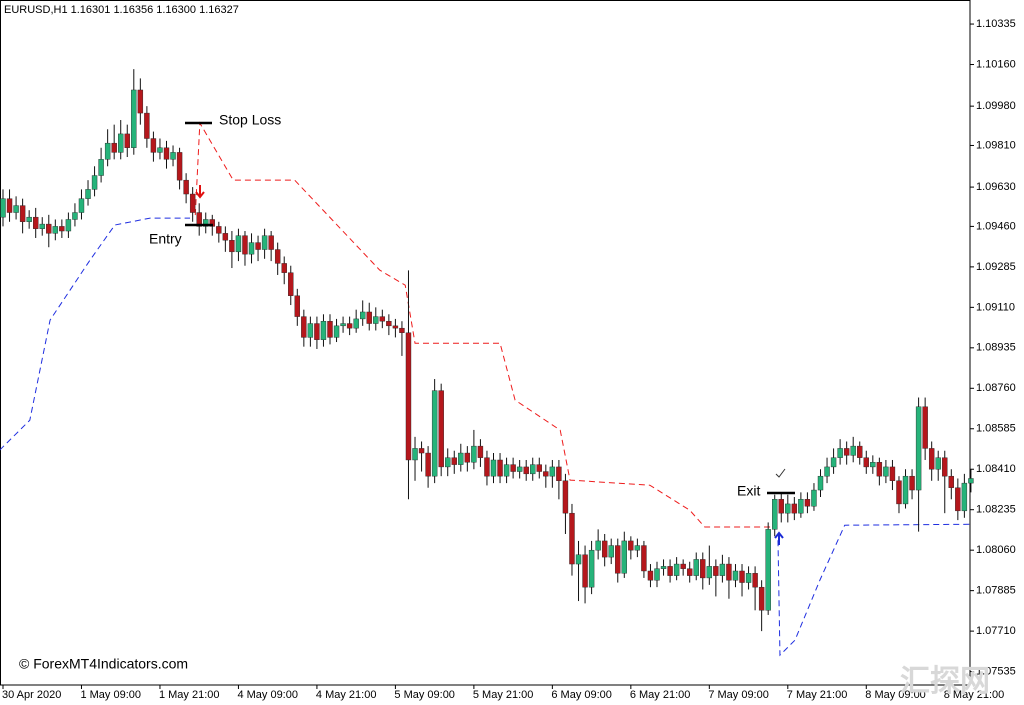 This screenshot has width=1024, height=705. Describe the element at coordinates (996, 226) in the screenshot. I see `y-tick-label: 1.09460` at that location.